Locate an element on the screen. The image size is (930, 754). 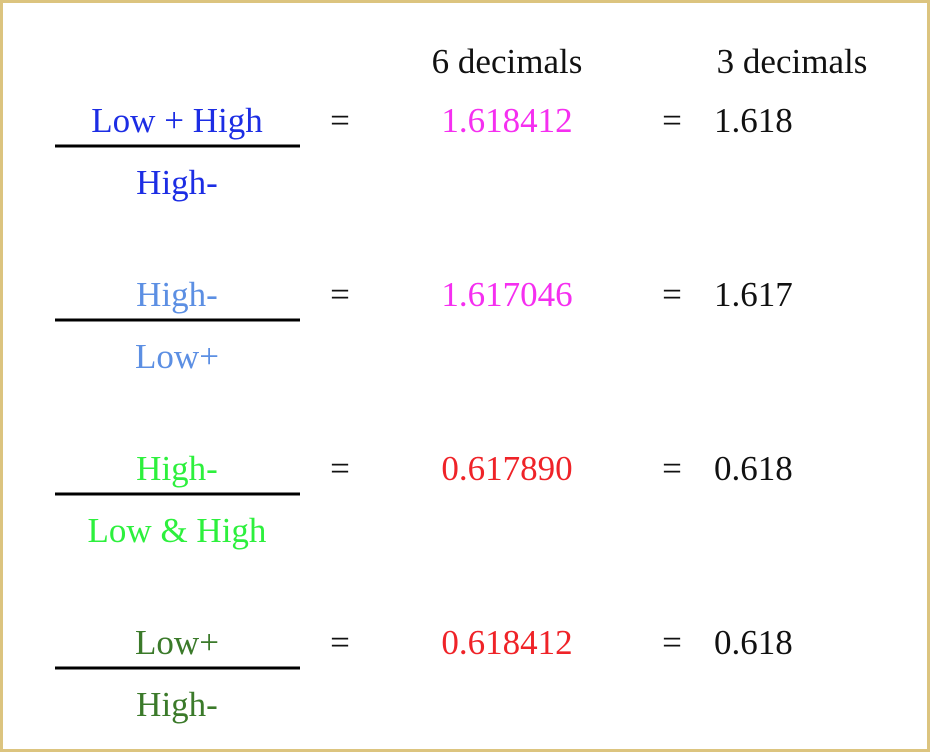
denominator: Low & High is located at coordinates (177, 530).